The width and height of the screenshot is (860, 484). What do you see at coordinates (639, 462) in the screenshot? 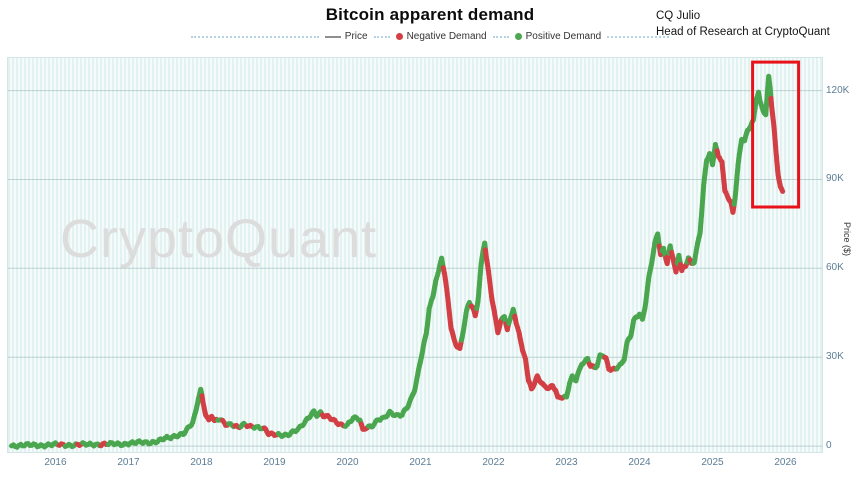
I see `x-tick-label: 2024` at bounding box center [639, 462].